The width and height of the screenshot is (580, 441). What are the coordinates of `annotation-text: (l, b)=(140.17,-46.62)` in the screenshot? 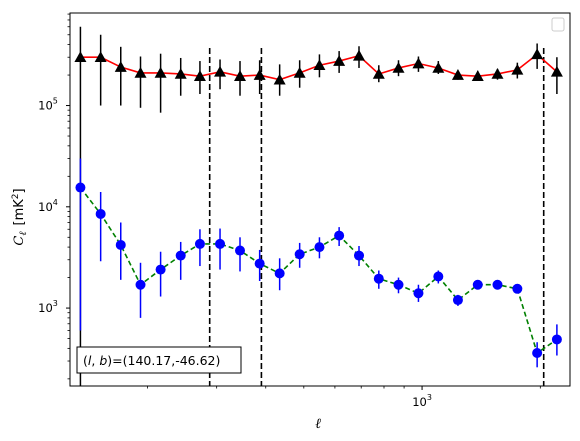 It's located at (151, 360).